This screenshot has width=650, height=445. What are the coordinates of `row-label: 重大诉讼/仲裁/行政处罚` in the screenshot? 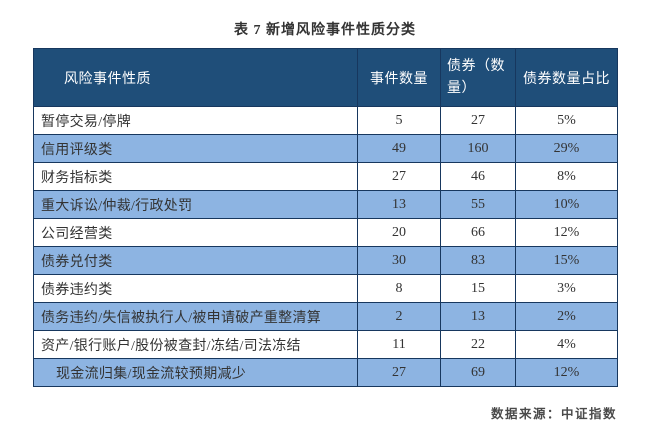 It's located at (195, 204).